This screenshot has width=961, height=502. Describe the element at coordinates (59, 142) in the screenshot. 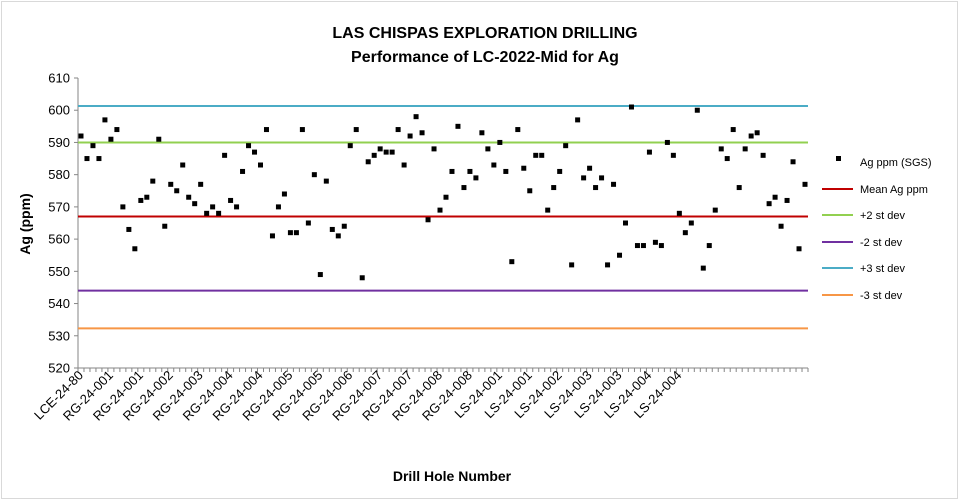

I see `y-tick-label: 590` at that location.